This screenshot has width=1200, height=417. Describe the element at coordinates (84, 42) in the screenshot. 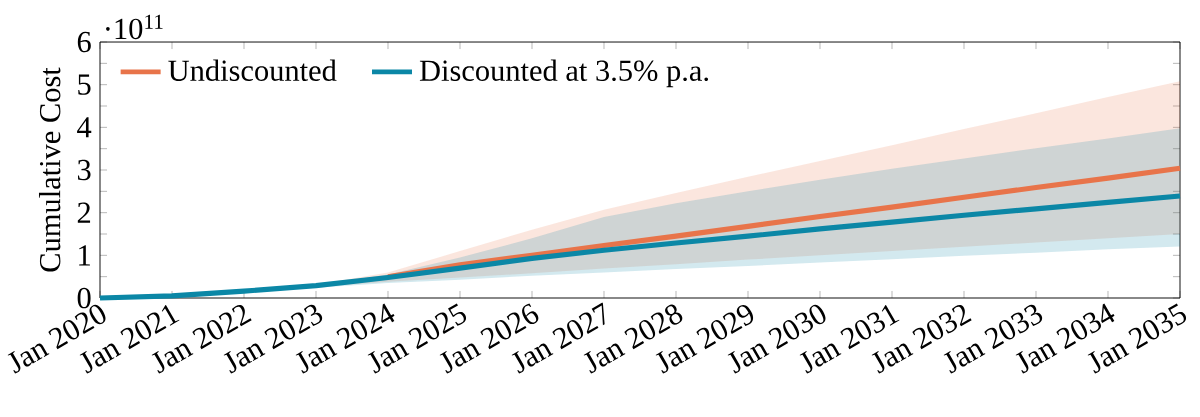

I see `y-tick-label: 6` at that location.